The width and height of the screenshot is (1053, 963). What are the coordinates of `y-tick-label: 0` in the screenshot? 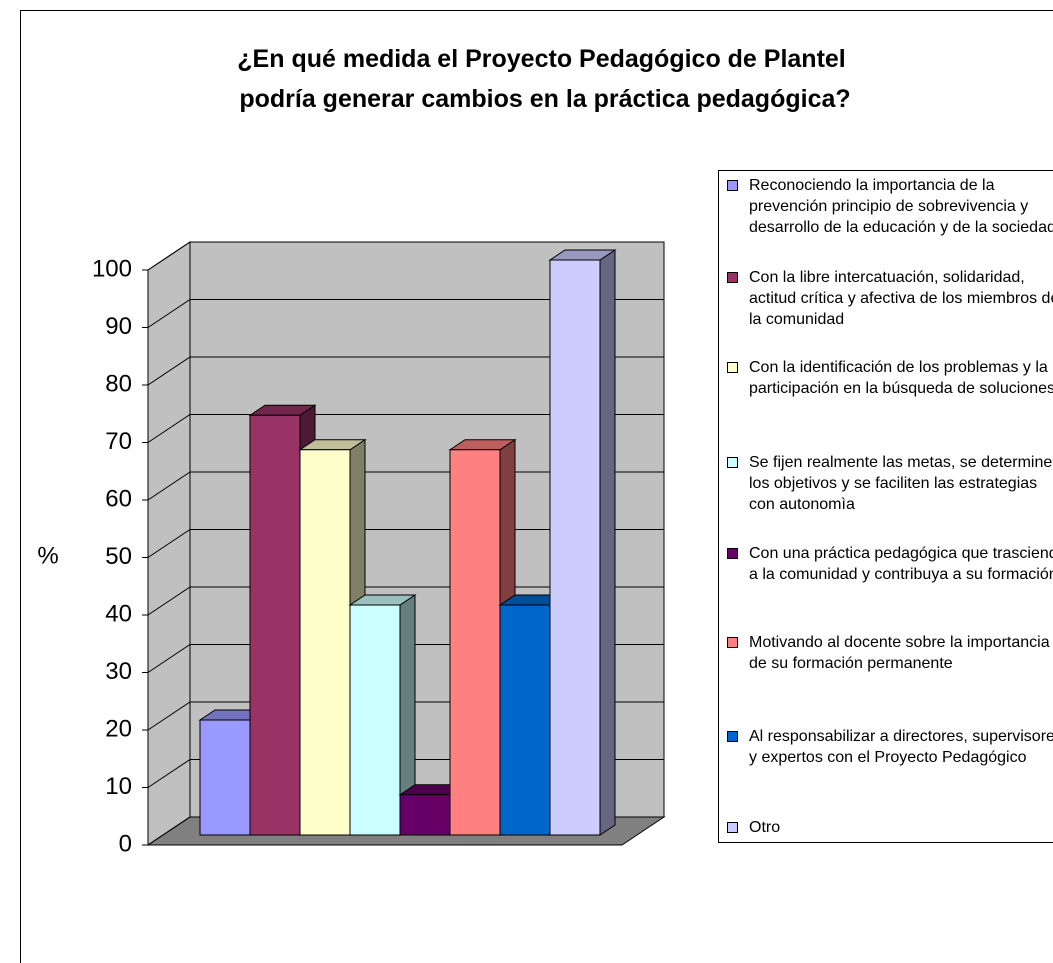 It's located at (125, 843).